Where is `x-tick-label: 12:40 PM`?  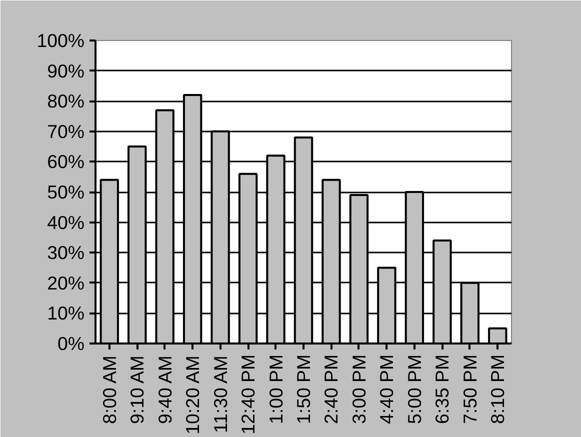
x-tick-label: 12:40 PM is located at coordinates (248, 394).